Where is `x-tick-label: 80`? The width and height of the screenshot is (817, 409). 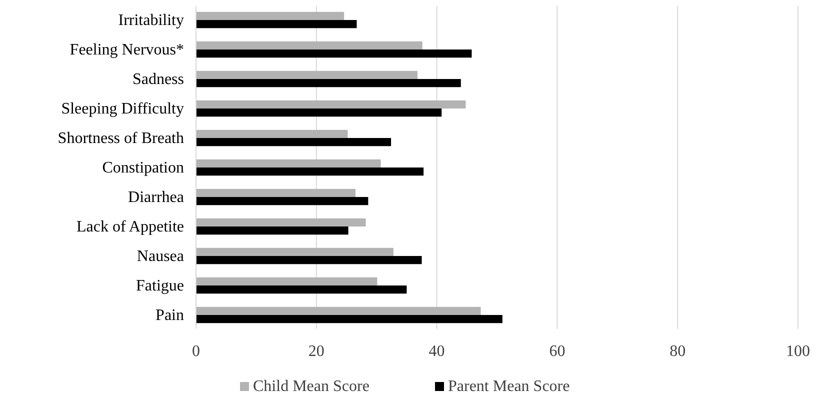
x-tick-label: 80 is located at coordinates (678, 351).